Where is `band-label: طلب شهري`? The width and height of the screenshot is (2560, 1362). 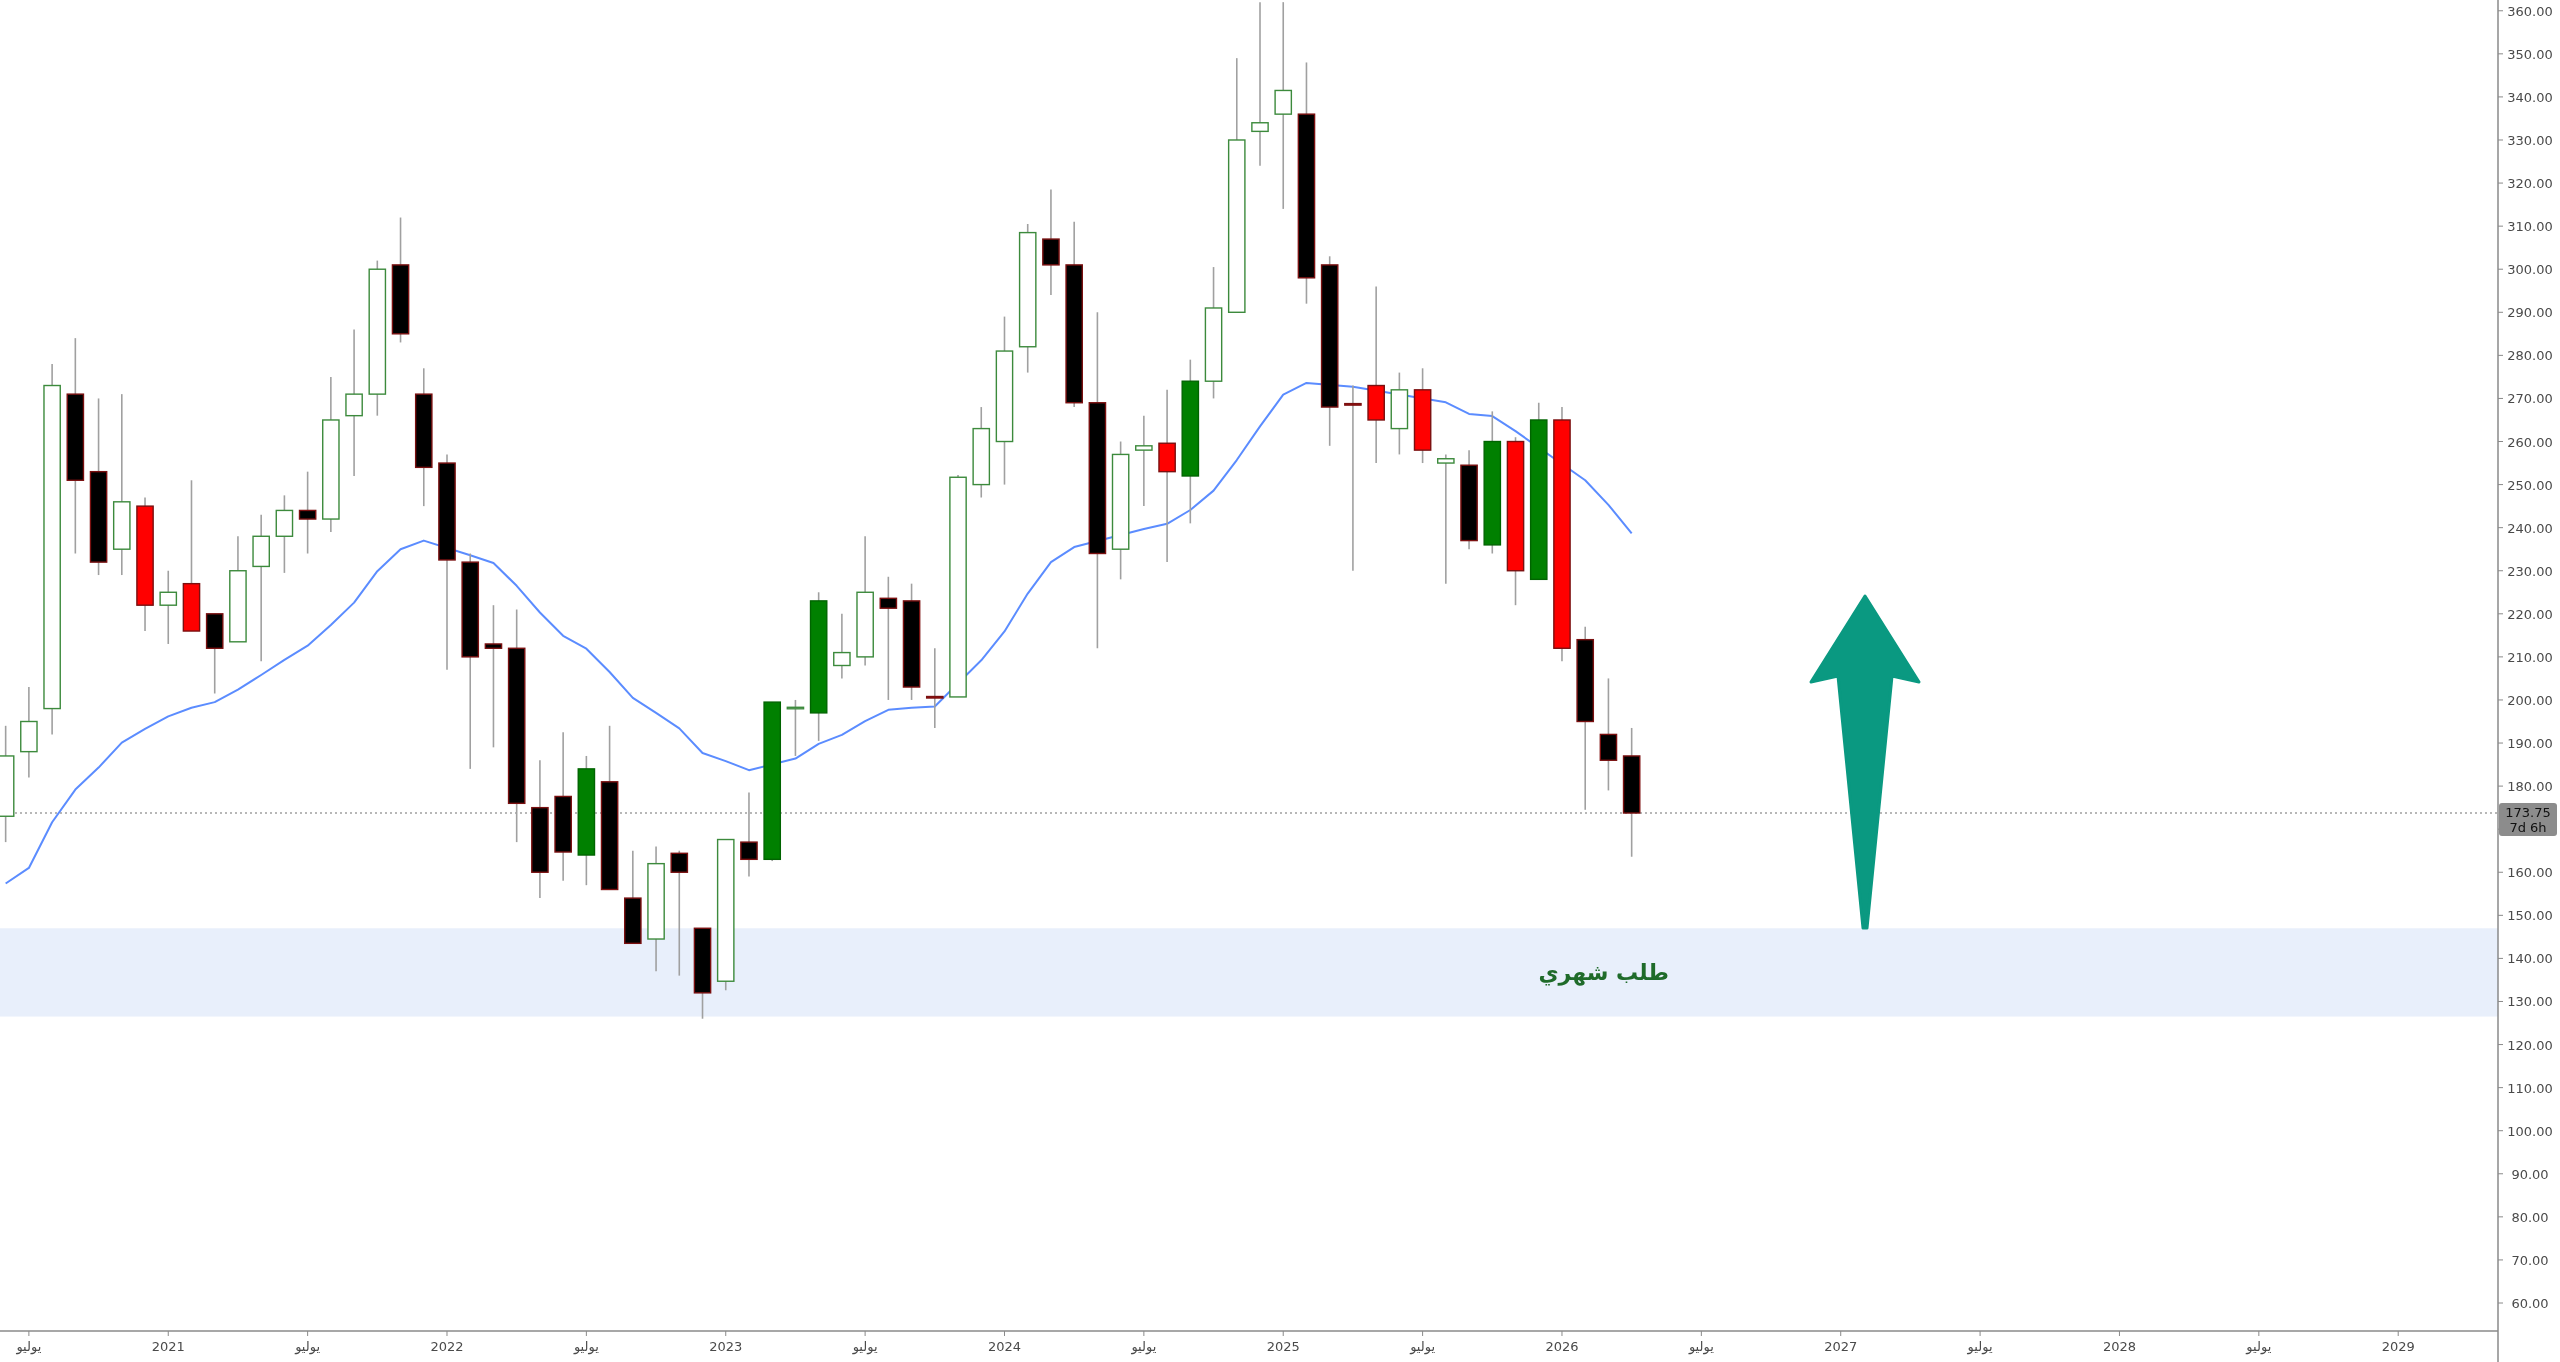
band-label: طلب شهري is located at coordinates (1604, 973).